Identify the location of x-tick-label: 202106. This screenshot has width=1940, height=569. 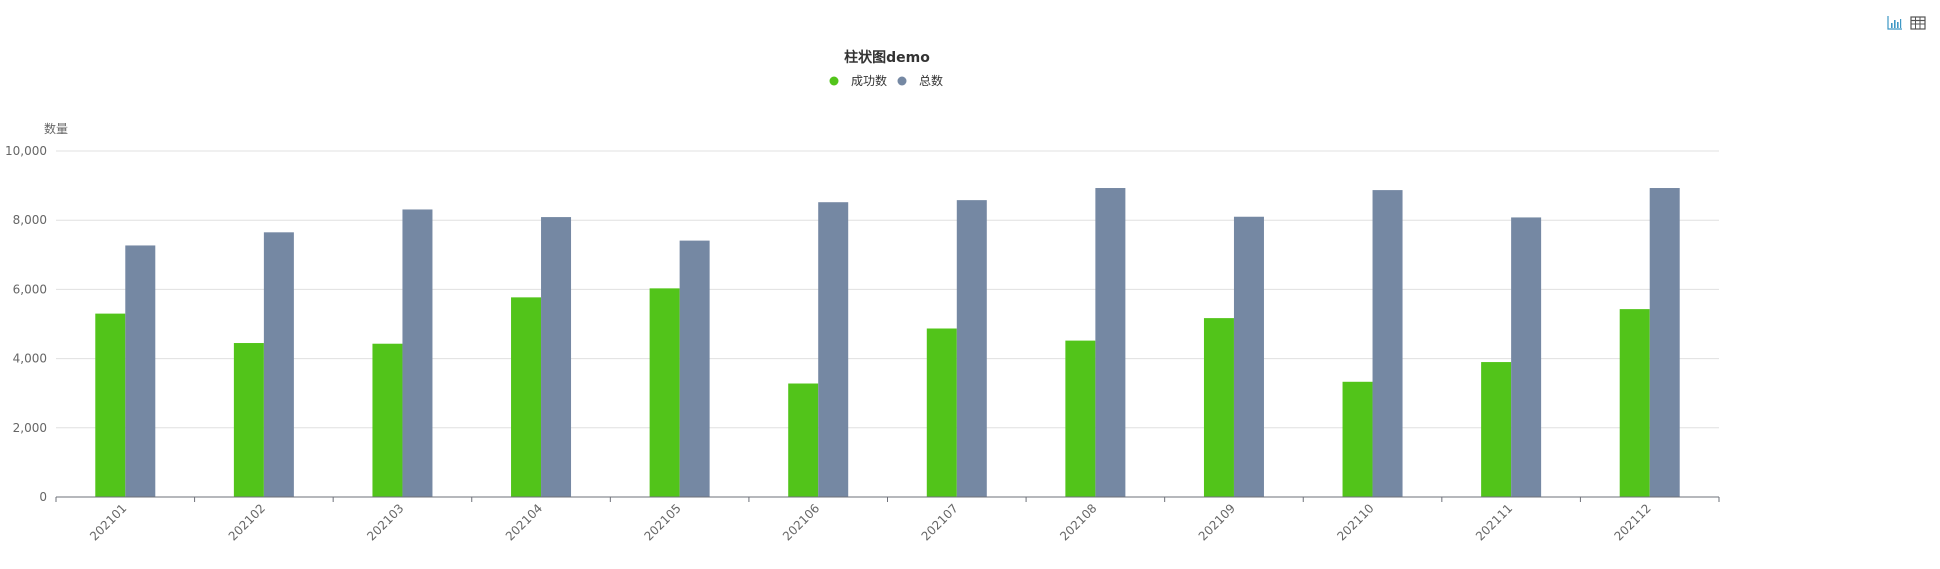
(801, 522).